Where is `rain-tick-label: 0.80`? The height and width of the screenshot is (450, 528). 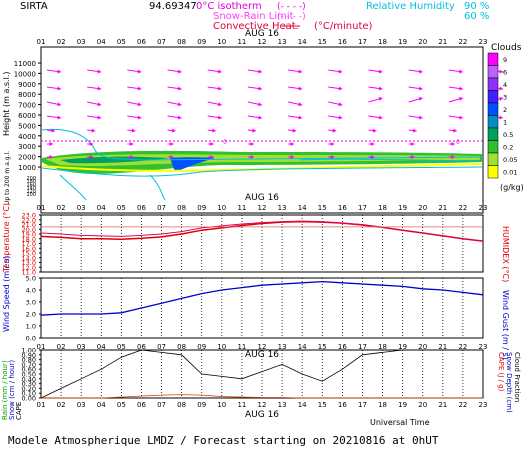 rain-tick-label: 0.80 is located at coordinates (29, 360).